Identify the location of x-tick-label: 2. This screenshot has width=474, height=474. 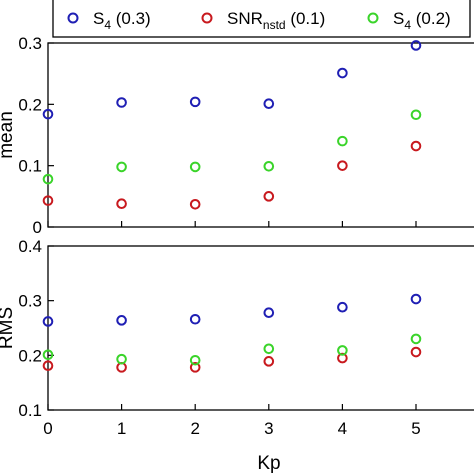
(194, 428).